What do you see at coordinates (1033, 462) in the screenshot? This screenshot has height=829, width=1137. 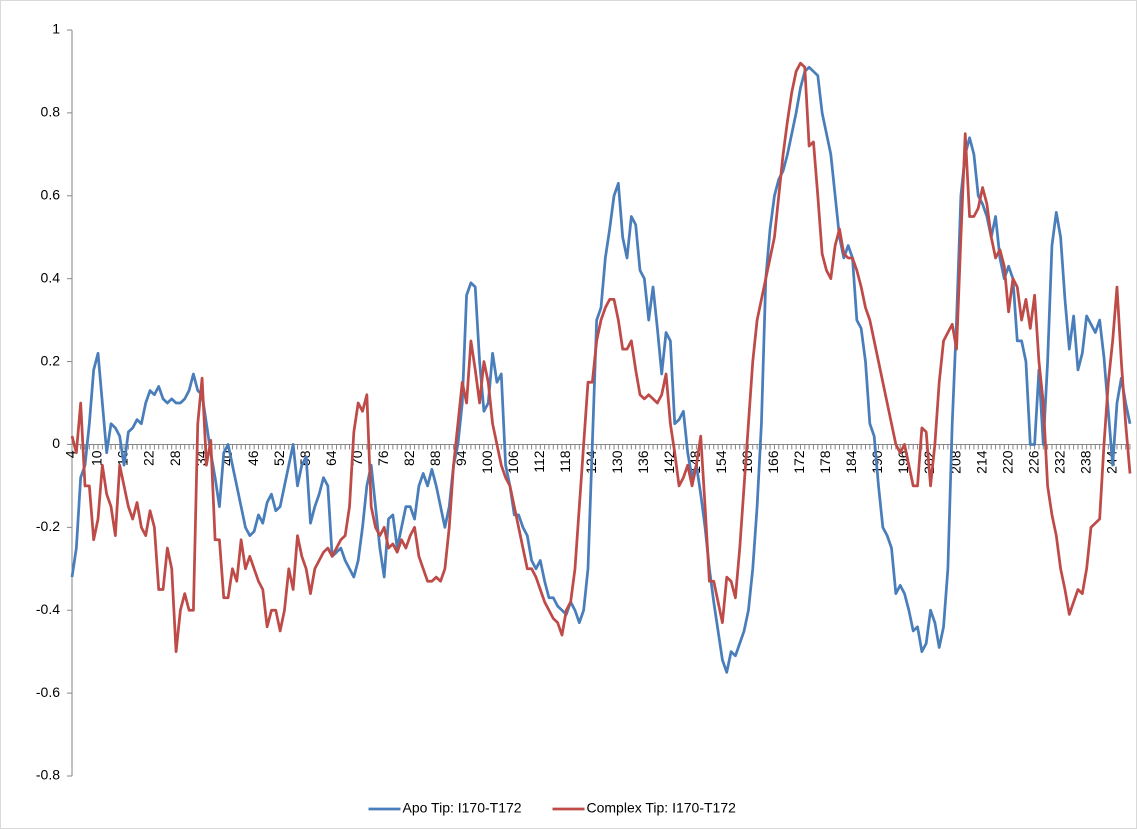 I see `x-tick-label: 226` at bounding box center [1033, 462].